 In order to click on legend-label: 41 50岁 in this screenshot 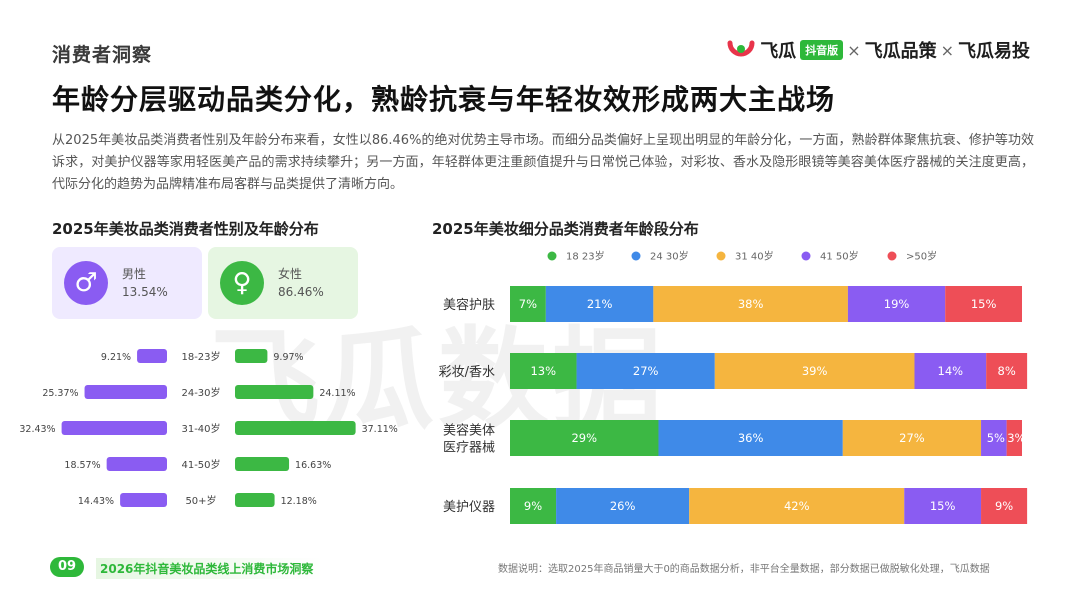, I will do `click(839, 256)`.